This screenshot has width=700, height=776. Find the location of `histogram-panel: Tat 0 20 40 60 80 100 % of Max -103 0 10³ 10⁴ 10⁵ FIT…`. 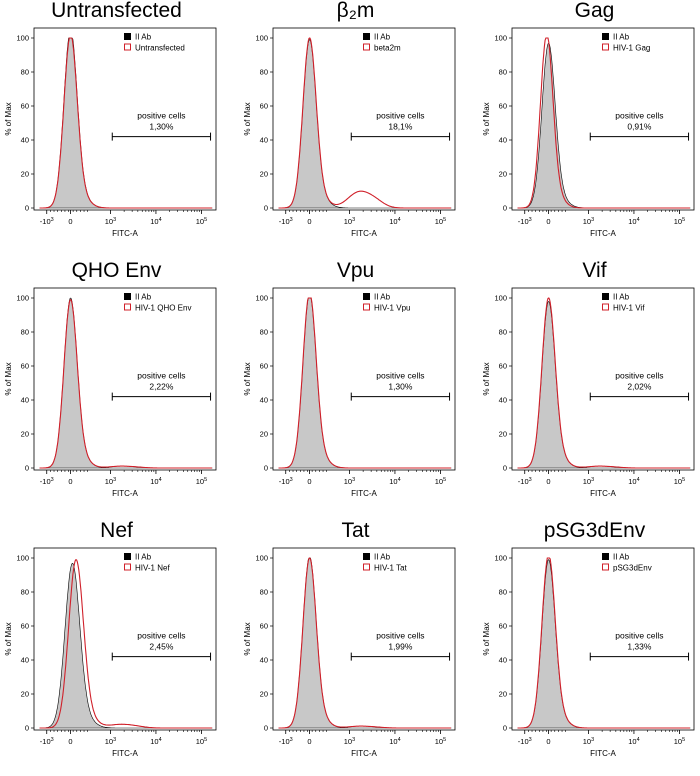

histogram-panel: Tat 0 20 40 60 80 100 % of Max -103 0 10³ 10⁴ 10⁵ FIT… is located at coordinates (355, 647).